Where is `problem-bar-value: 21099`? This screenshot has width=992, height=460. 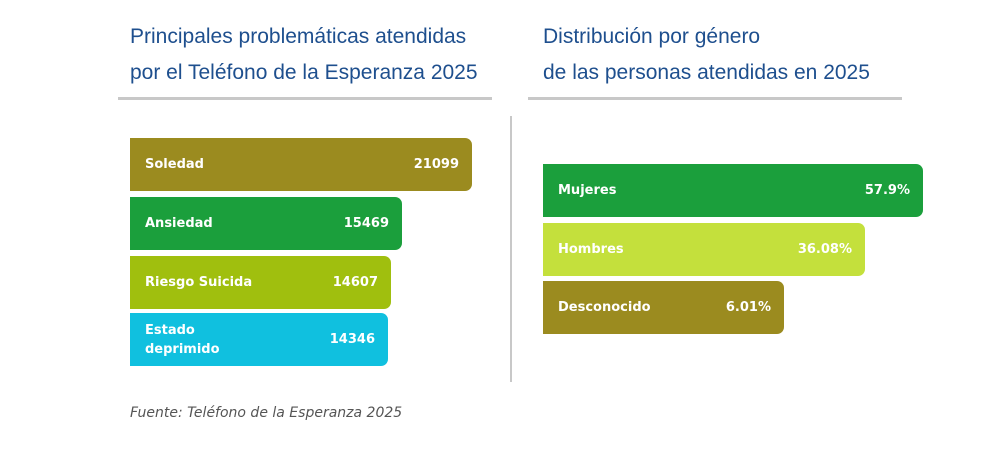
problem-bar-value: 21099 is located at coordinates (436, 164).